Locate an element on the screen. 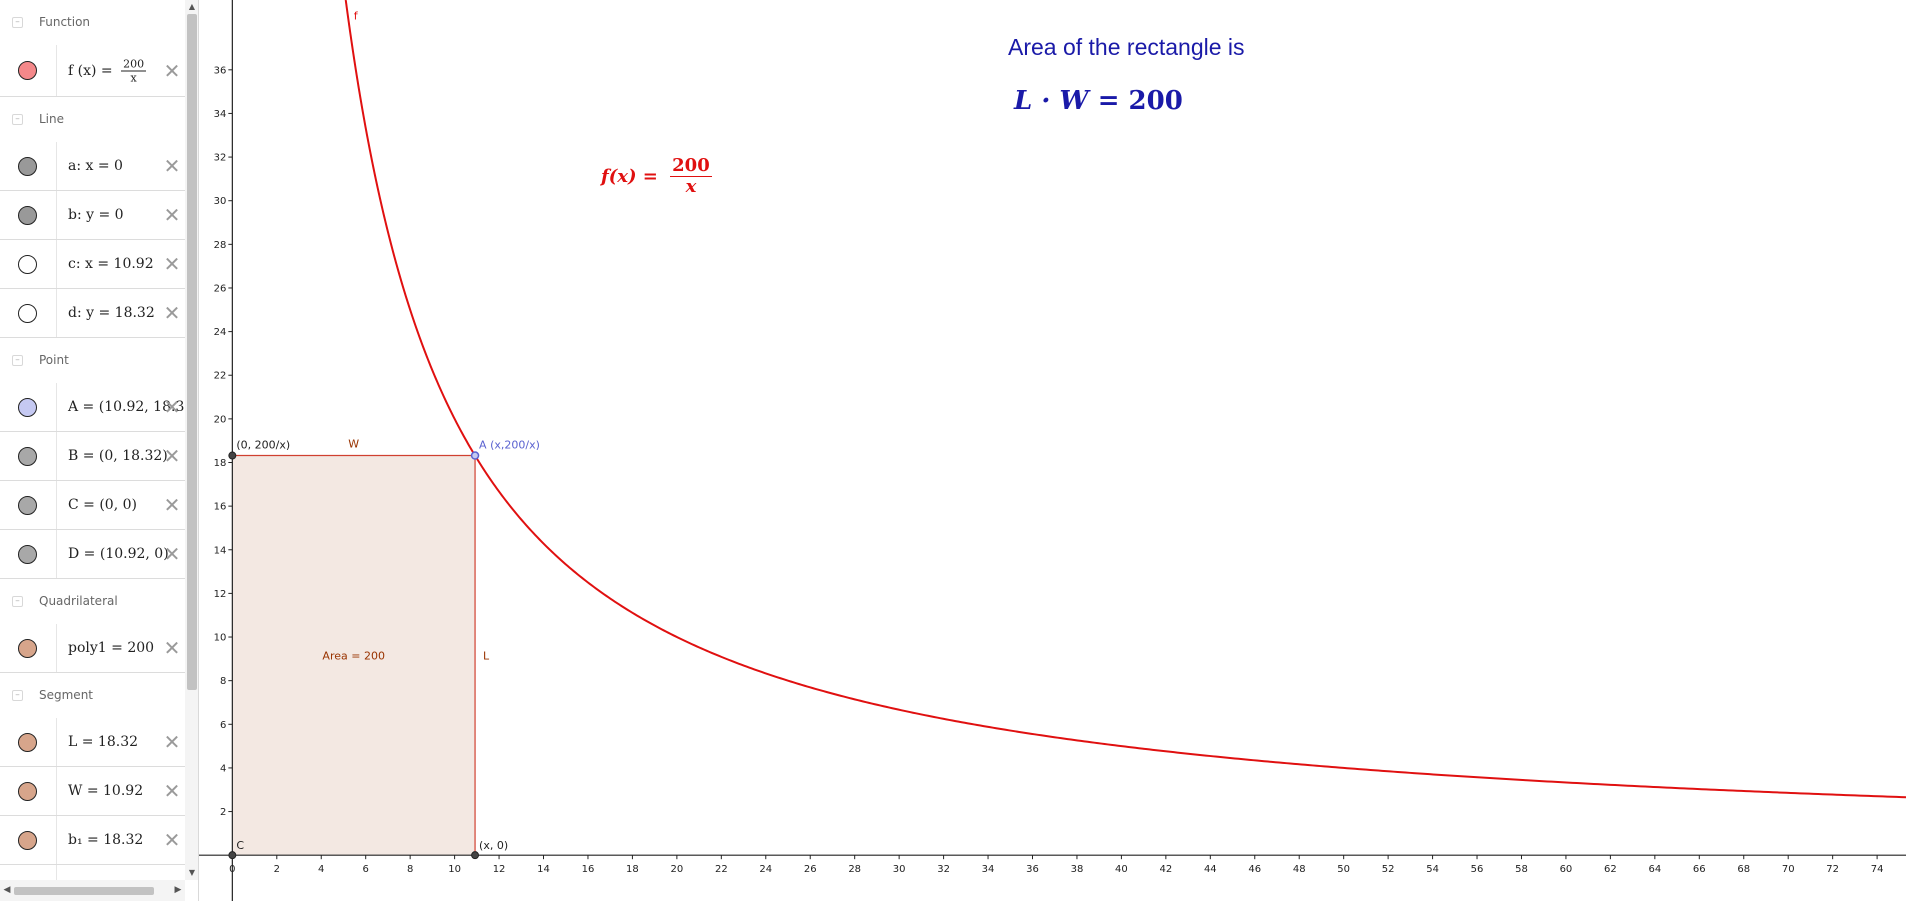 Image resolution: width=1906 pixels, height=901 pixels. horizontal-scrollbar: ◀ ▶ is located at coordinates (92, 890).